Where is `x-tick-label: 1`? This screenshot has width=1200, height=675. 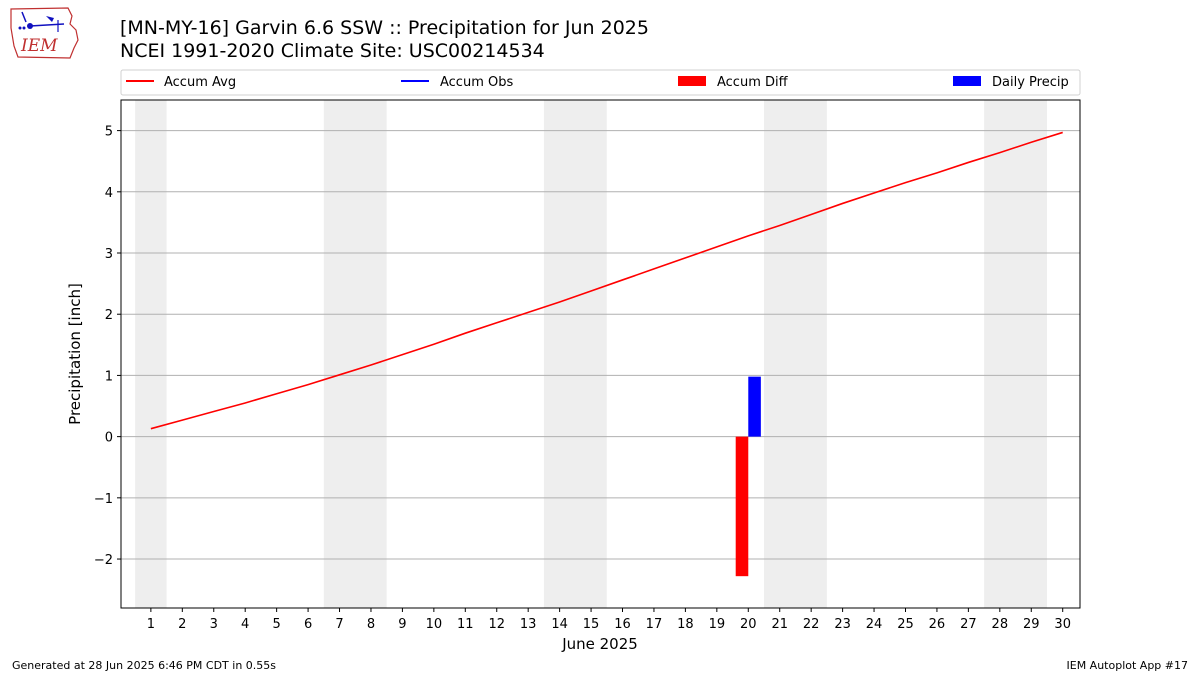
x-tick-label: 1 is located at coordinates (151, 624).